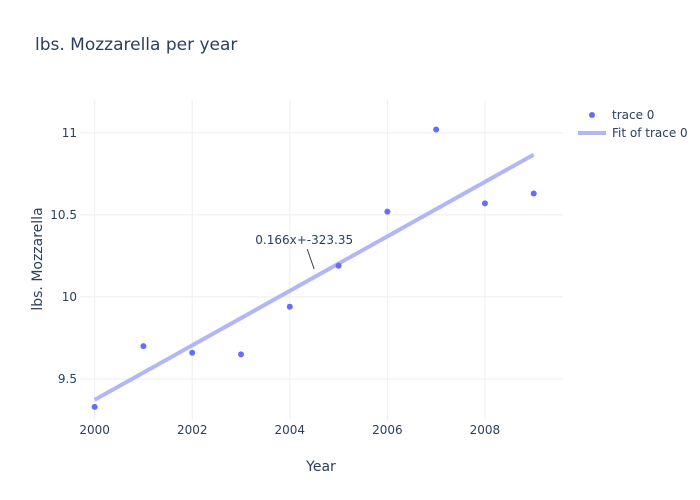 The width and height of the screenshot is (700, 500). I want to click on x-tick-label: 2006, so click(387, 430).